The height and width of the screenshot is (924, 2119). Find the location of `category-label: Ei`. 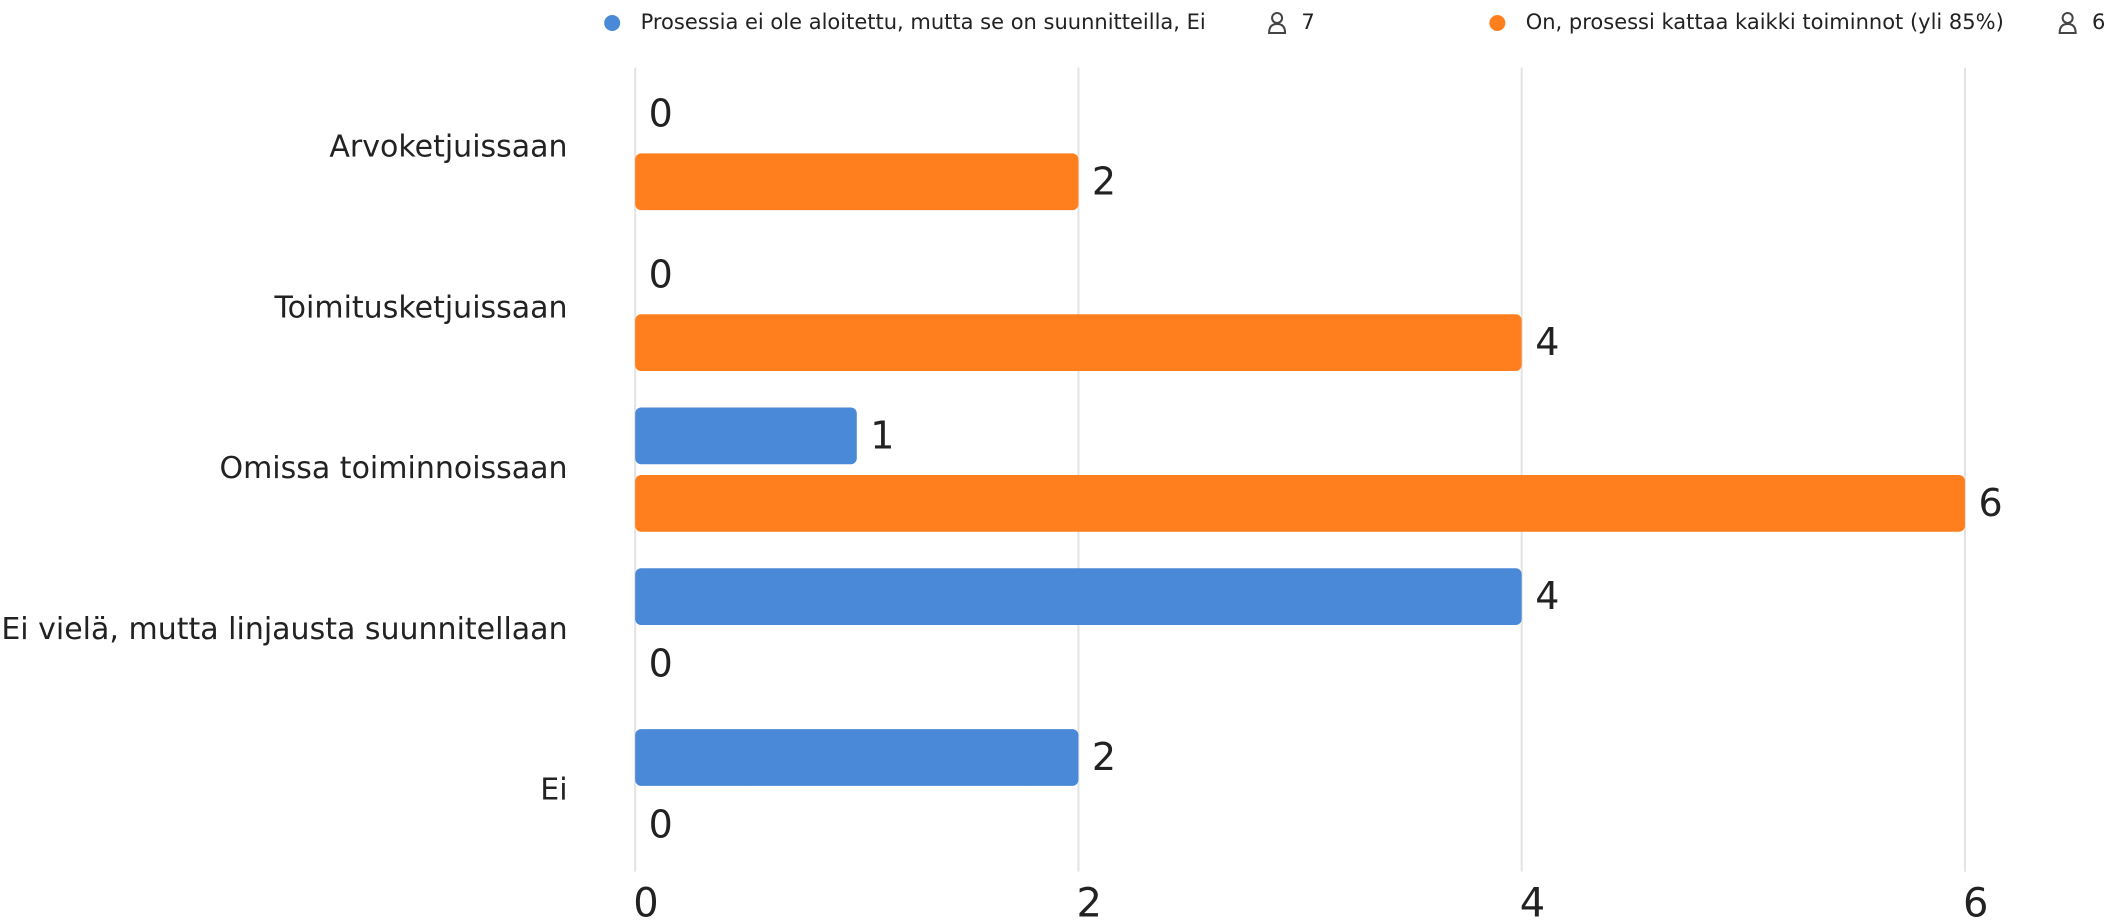

category-label: Ei is located at coordinates (553, 790).